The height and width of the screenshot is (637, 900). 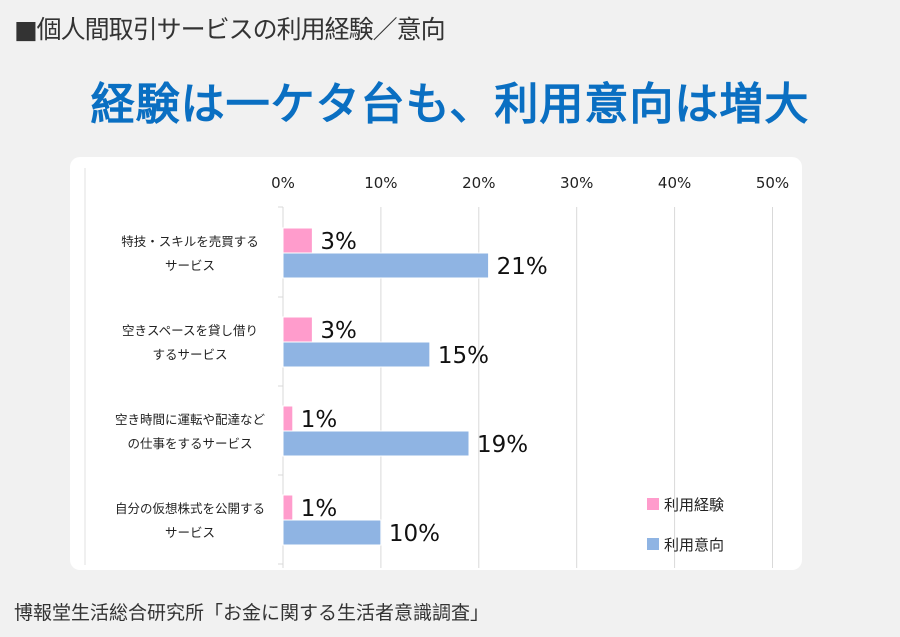 What do you see at coordinates (694, 545) in the screenshot?
I see `legend-label: 利用意向` at bounding box center [694, 545].